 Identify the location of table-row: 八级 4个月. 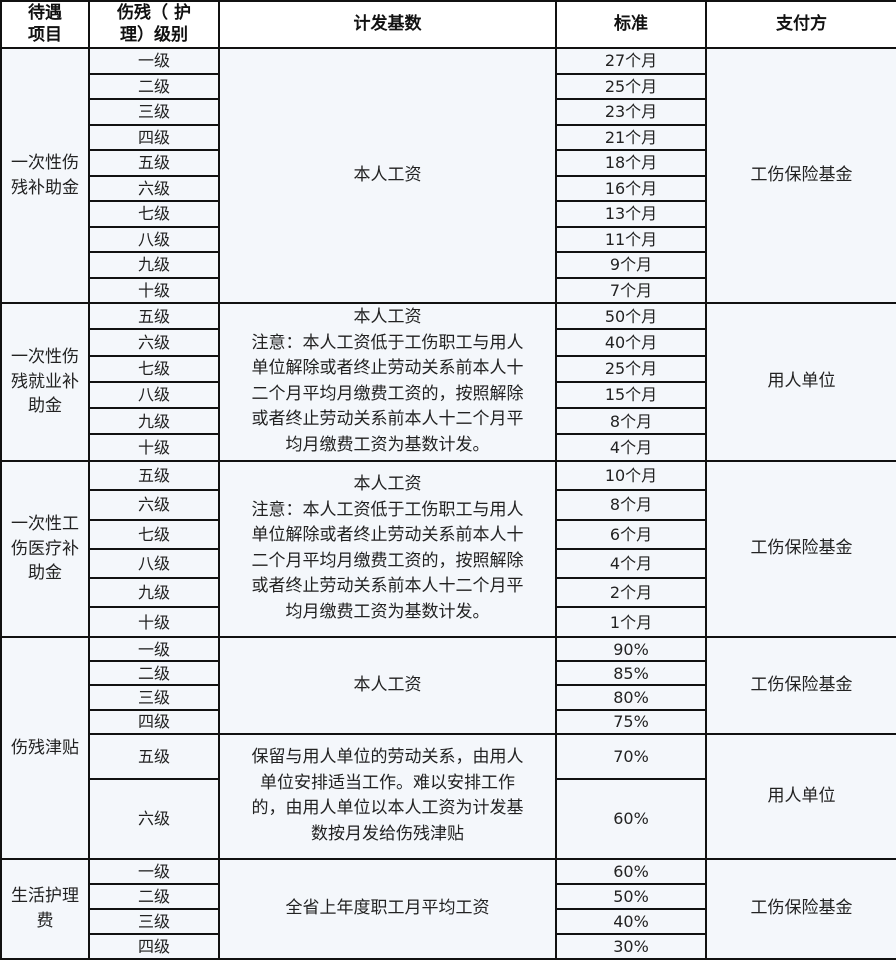
(448, 563).